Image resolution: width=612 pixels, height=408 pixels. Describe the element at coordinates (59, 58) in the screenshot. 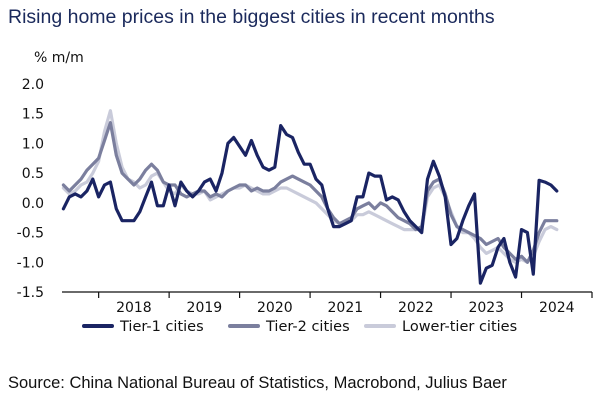

I see `y-axis-unit-label: % m/m` at that location.